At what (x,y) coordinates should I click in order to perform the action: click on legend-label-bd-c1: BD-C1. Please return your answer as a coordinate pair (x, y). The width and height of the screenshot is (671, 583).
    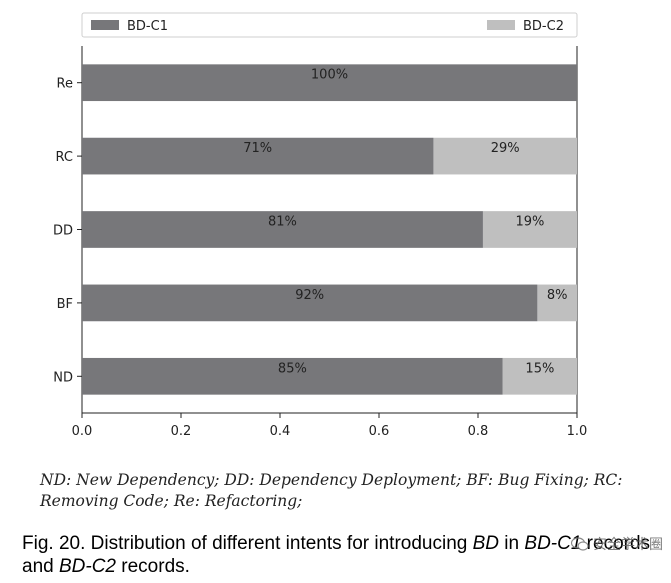
    Looking at the image, I should click on (147, 26).